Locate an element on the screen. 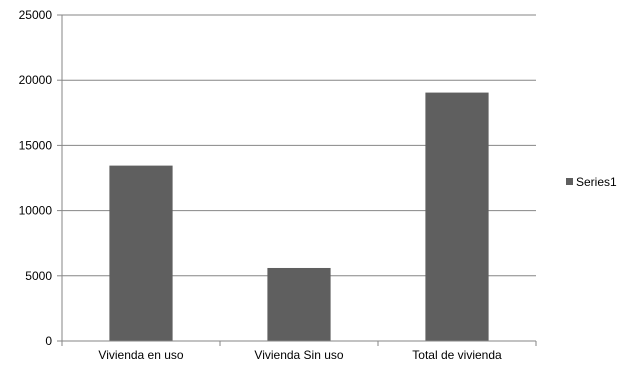  legend: Series1 is located at coordinates (591, 182).